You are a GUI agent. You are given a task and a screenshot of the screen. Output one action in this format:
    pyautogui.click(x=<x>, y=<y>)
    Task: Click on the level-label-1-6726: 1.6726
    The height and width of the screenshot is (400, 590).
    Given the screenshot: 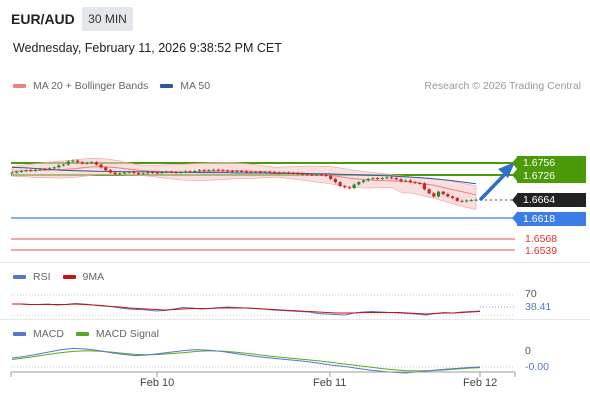 What is the action you would take?
    pyautogui.click(x=551, y=176)
    